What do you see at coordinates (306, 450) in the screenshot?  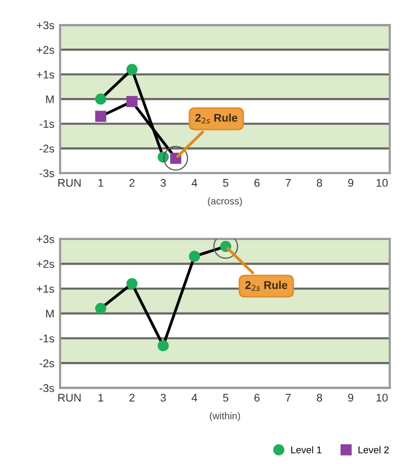 I see `legend-label: Level 1` at bounding box center [306, 450].